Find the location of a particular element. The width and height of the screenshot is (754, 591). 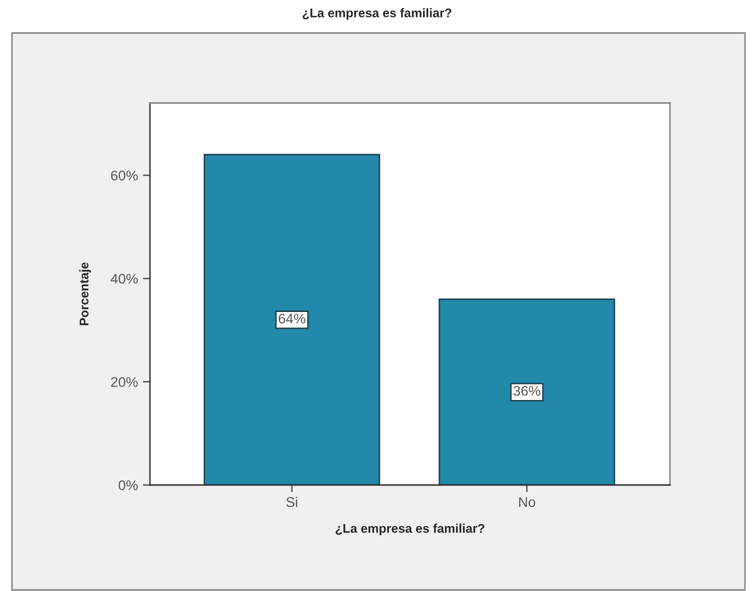

data-label: 36% is located at coordinates (527, 391).